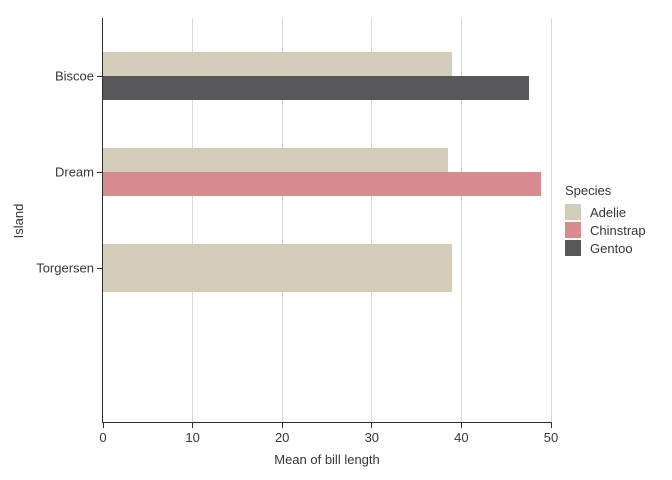  I want to click on bar-torgersen-adelie, so click(277, 268).